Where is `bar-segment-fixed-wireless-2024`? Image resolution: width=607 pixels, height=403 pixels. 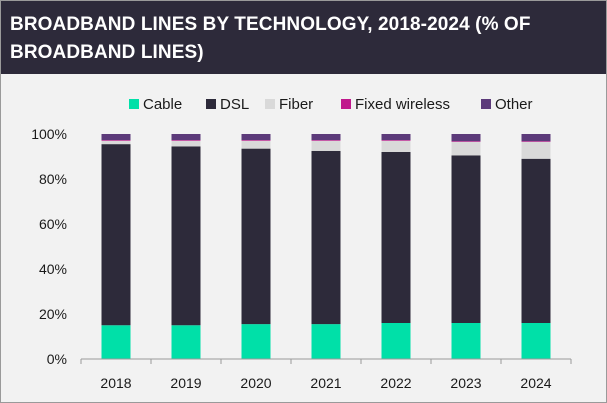 bar-segment-fixed-wireless-2024 is located at coordinates (536, 141).